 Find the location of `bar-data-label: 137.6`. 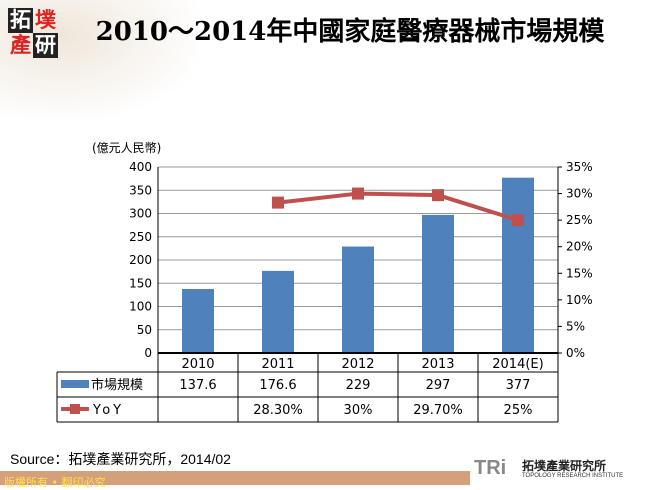

bar-data-label: 137.6 is located at coordinates (197, 385).